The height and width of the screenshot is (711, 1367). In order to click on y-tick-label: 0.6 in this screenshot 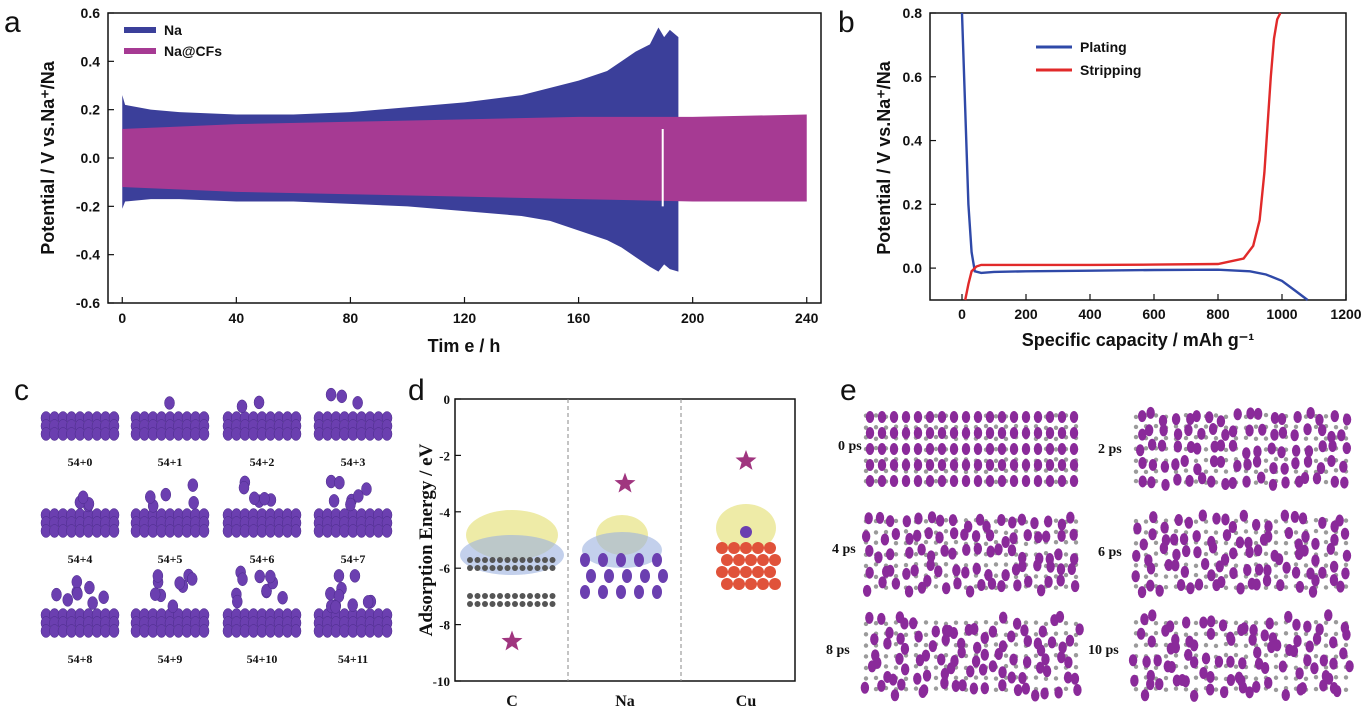, I will do `click(91, 13)`.